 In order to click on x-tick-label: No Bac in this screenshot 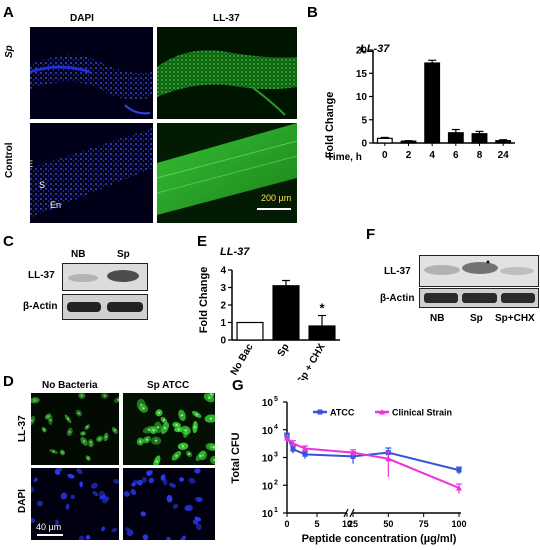, I will do `click(242, 360)`.